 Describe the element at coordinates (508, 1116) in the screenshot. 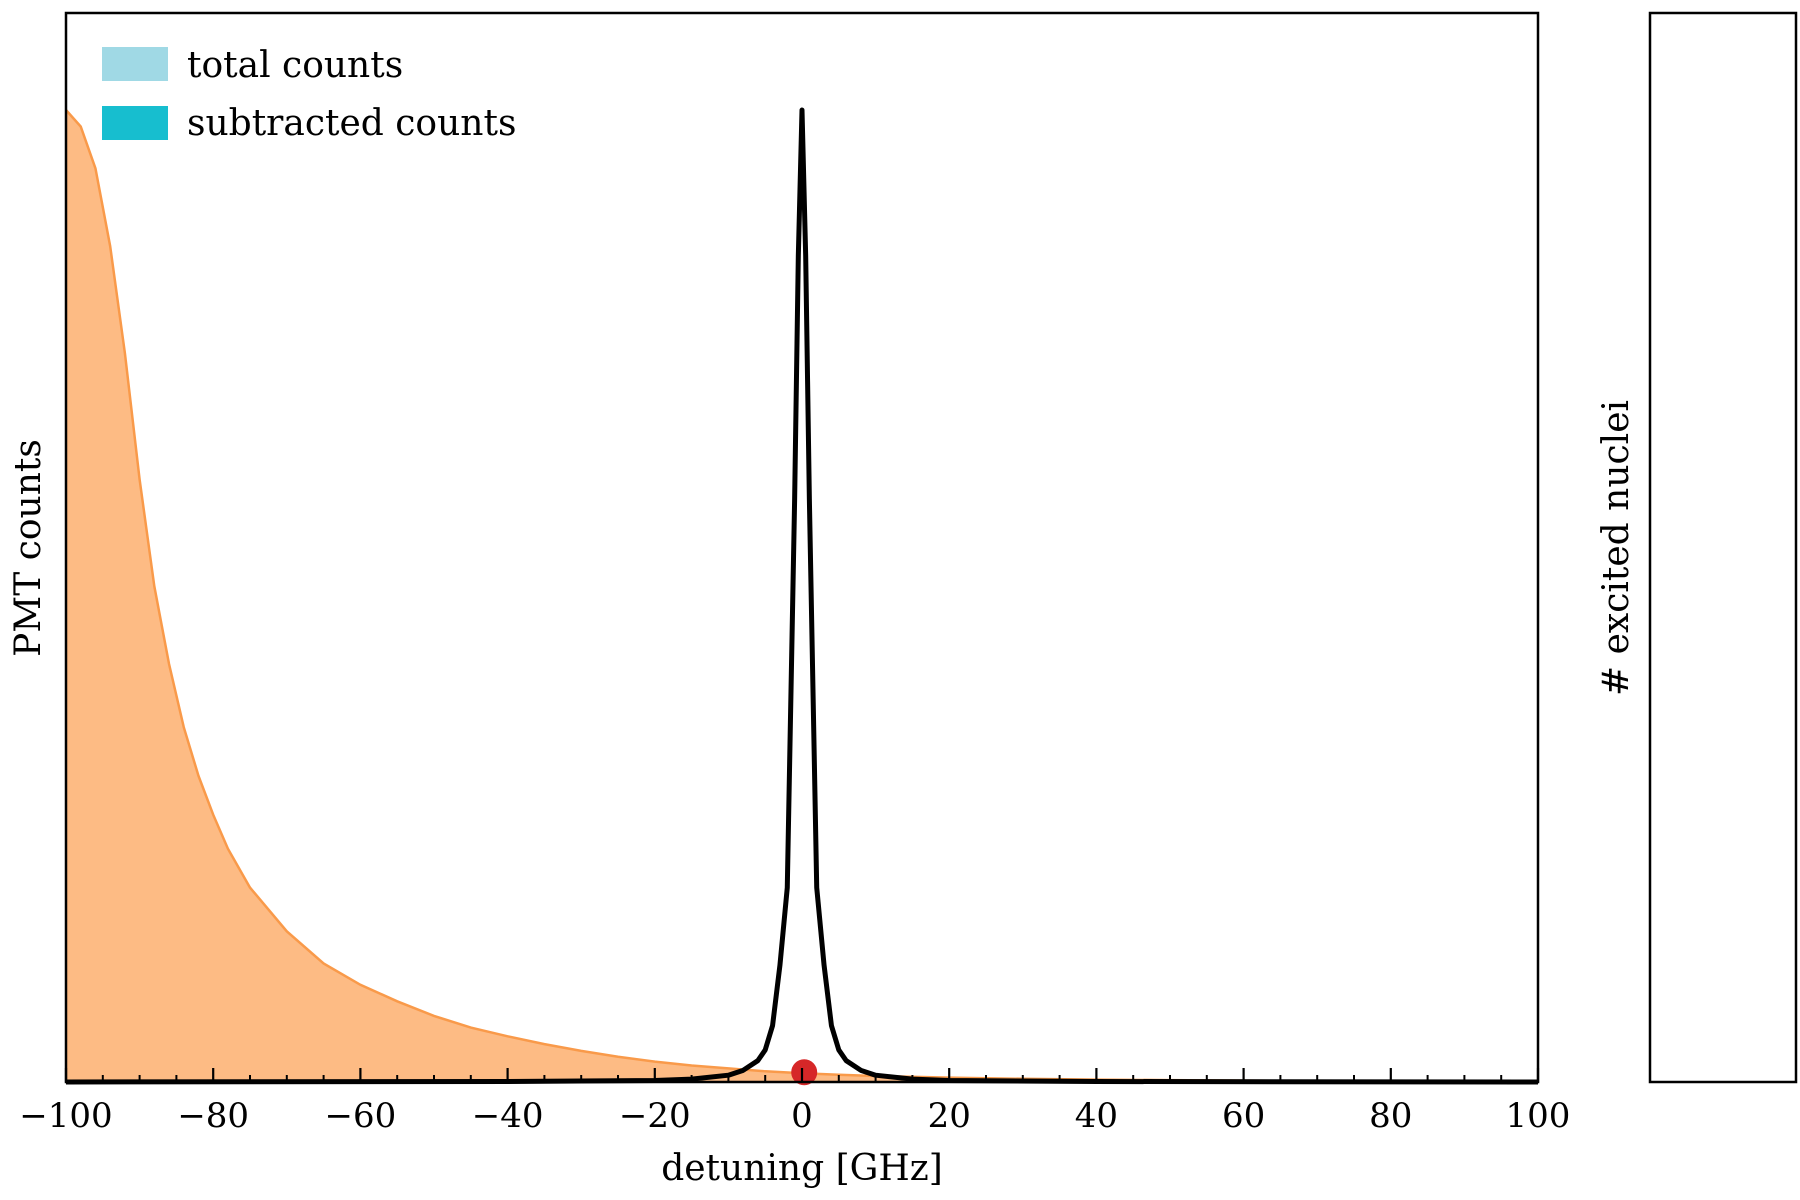

I see `x-tick-label: −40` at that location.